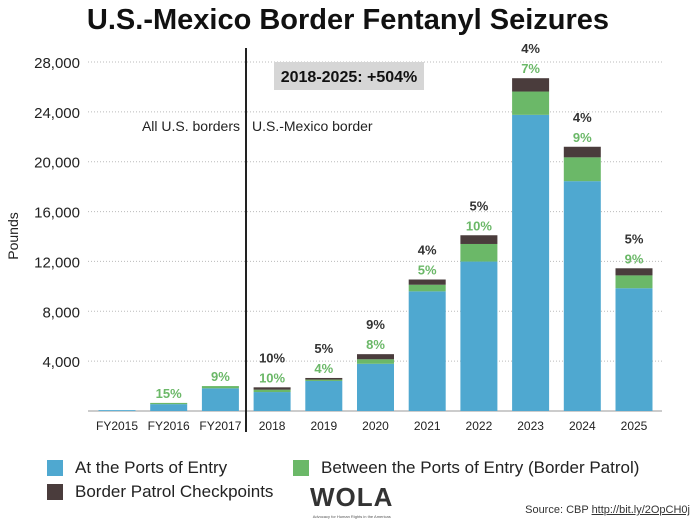  Describe the element at coordinates (375, 426) in the screenshot. I see `x-tick-label: 2020` at that location.